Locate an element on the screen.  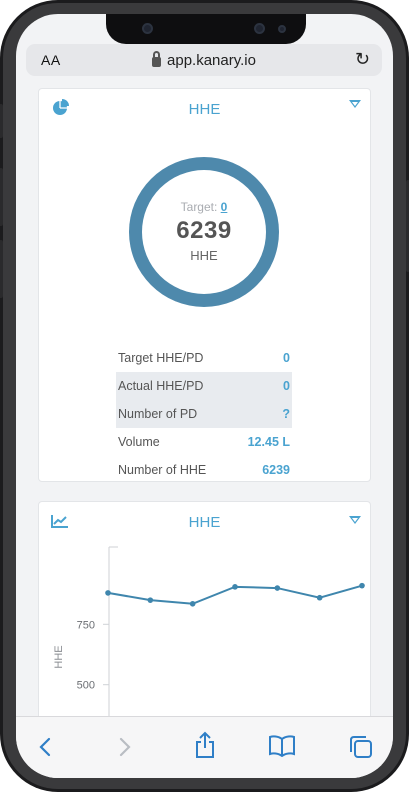
stat-value: 12.45 L is located at coordinates (268, 442).